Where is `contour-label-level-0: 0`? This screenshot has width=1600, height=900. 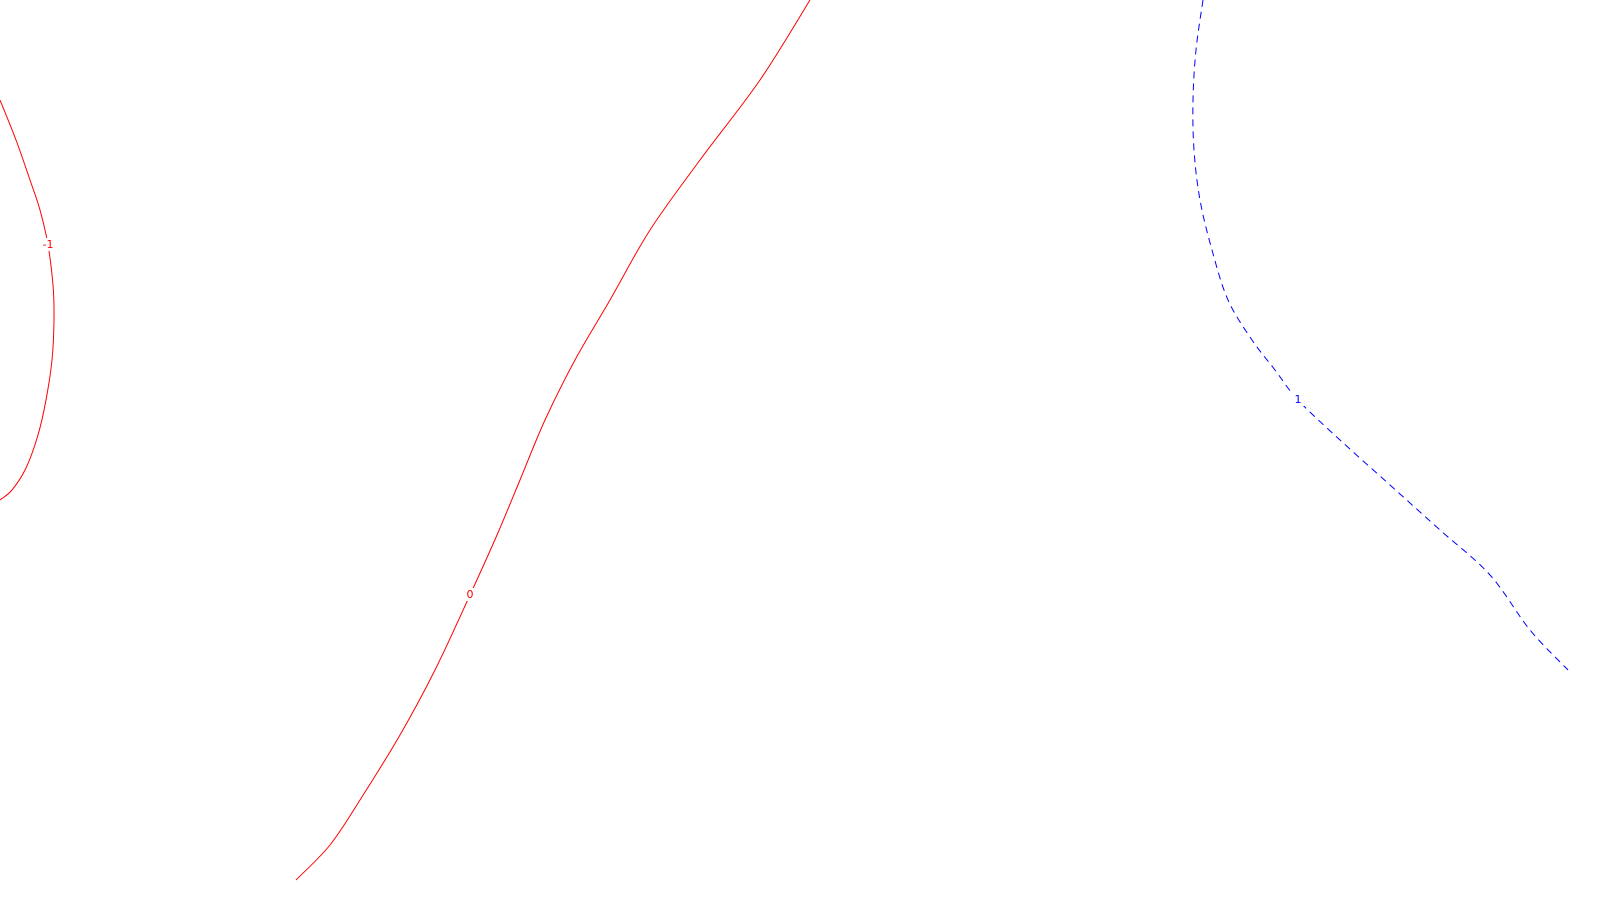
contour-label-level-0: 0 is located at coordinates (470, 594).